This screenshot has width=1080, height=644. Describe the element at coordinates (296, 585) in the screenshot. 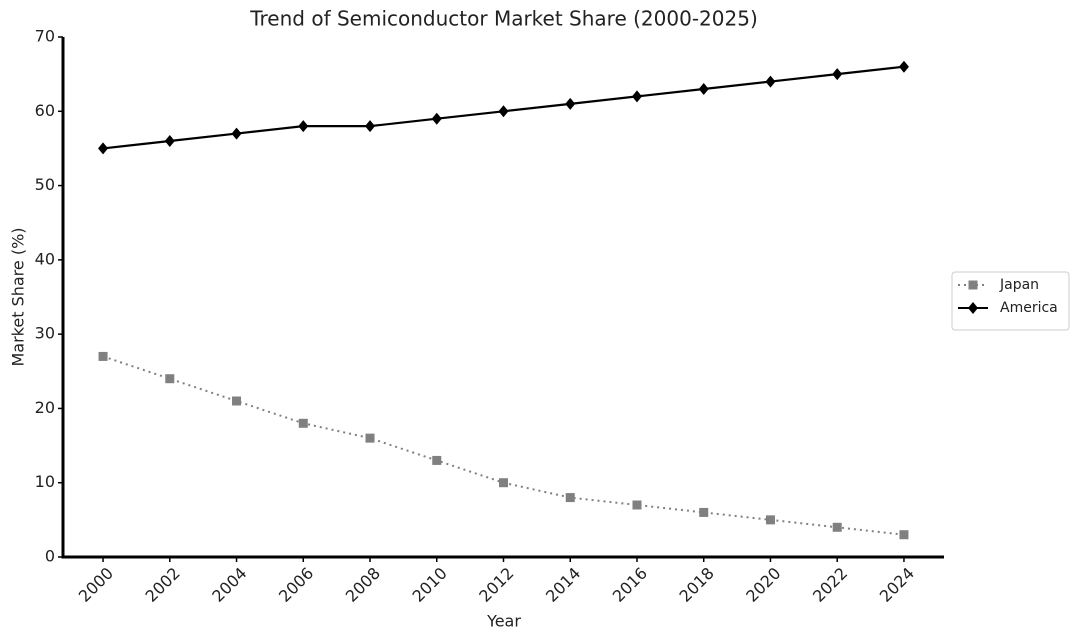

I see `x-tick-label: 2006` at that location.